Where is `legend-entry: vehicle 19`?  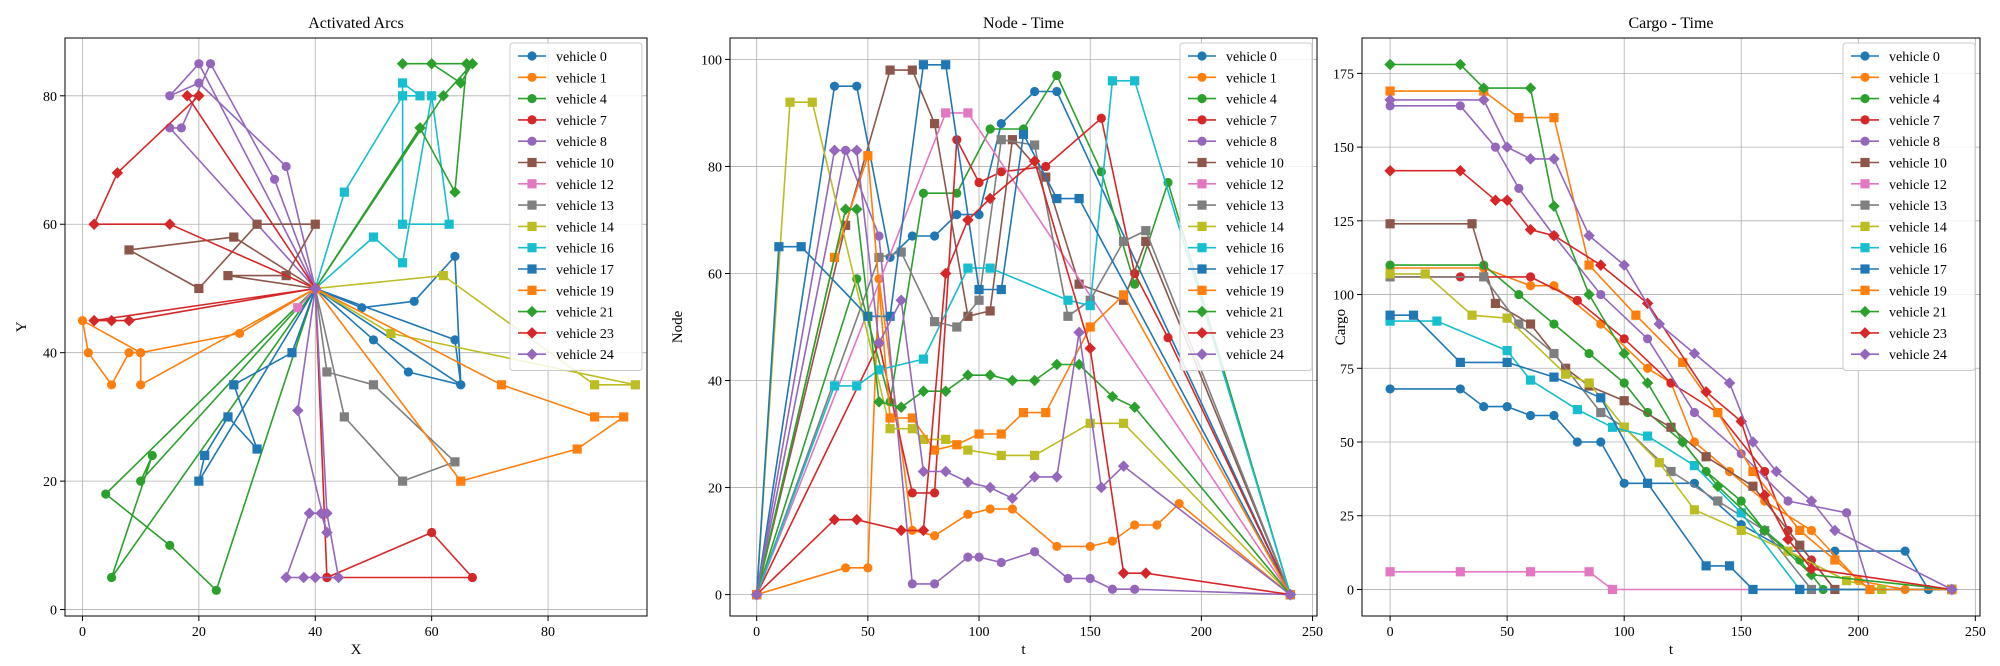
legend-entry: vehicle 19 is located at coordinates (1899, 291).